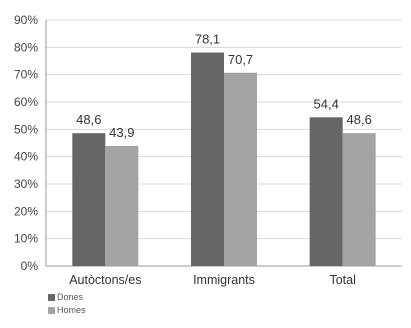 The width and height of the screenshot is (411, 328). What do you see at coordinates (26, 47) in the screenshot?
I see `y-tick-label-80: 80%` at bounding box center [26, 47].